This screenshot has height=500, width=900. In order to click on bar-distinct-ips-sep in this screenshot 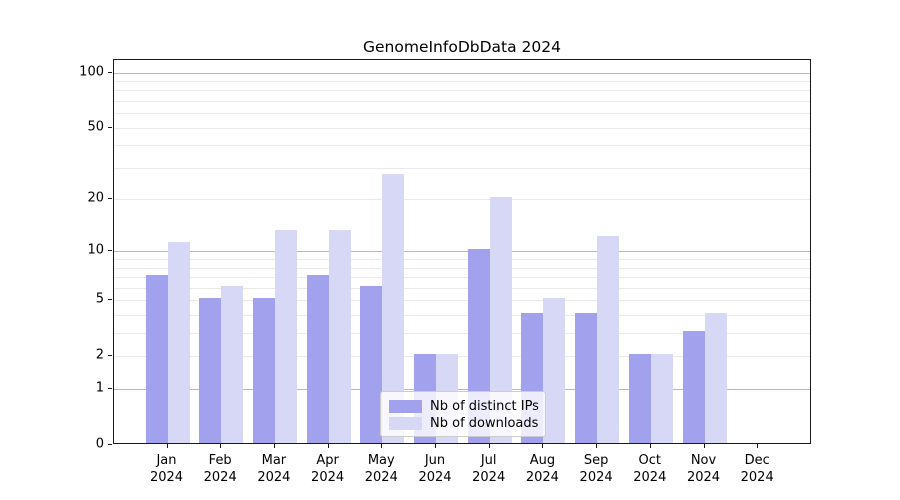, I will do `click(586, 378)`.